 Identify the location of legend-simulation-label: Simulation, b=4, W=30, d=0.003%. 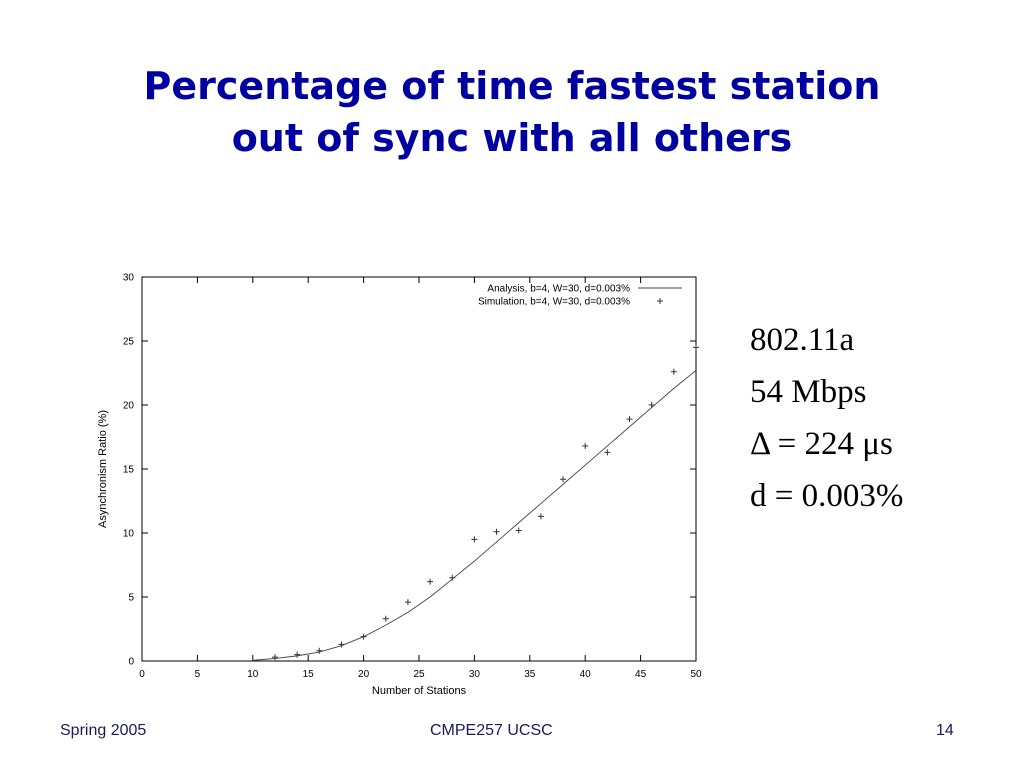
(554, 302).